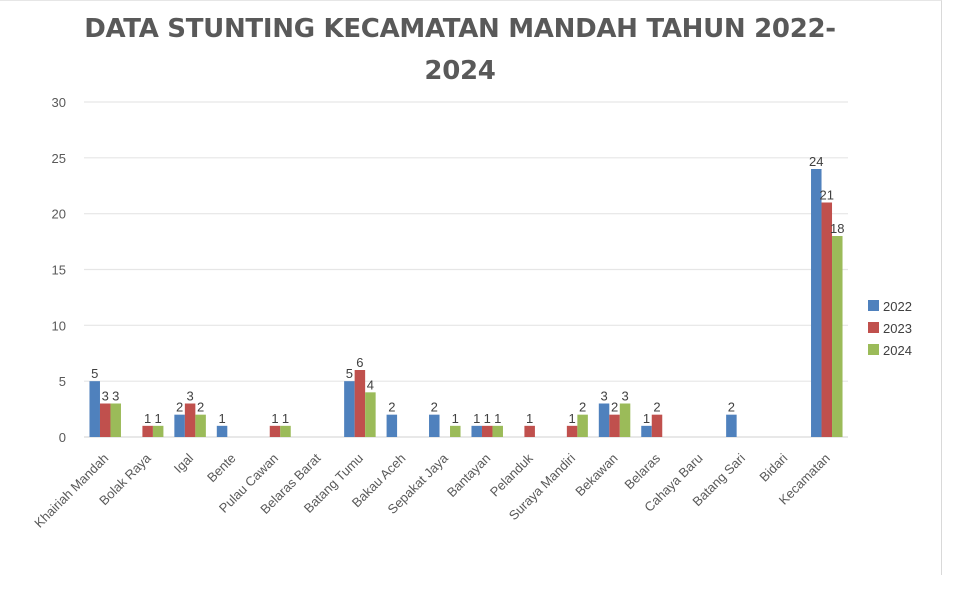 This screenshot has width=964, height=605. I want to click on y-tick-label: 10, so click(59, 325).